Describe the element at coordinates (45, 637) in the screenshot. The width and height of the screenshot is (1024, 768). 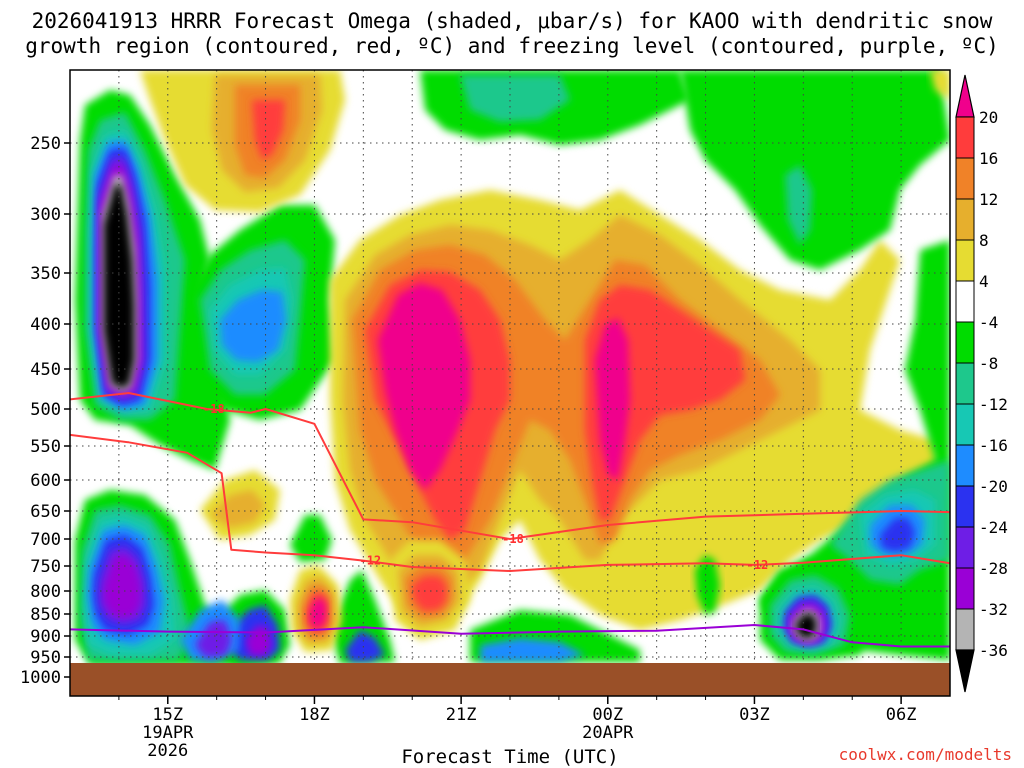
I see `y-tick-label: 900` at that location.